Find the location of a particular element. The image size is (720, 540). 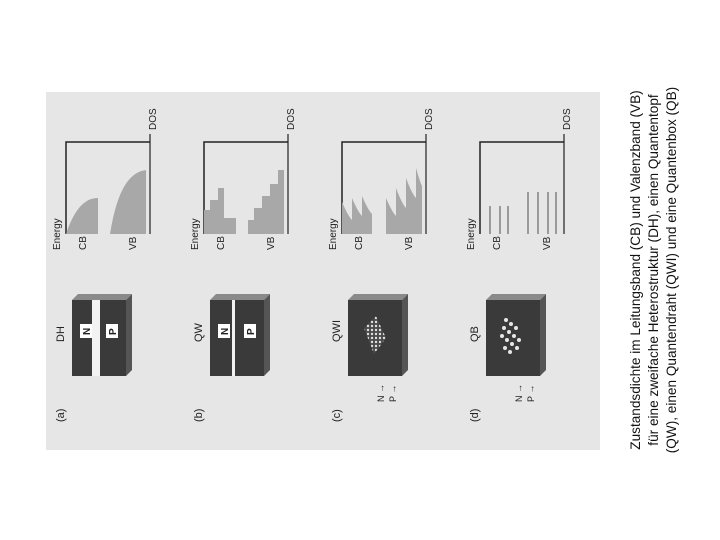

qb-dos-plot: Energy CB VB DOS is located at coordinates (519, 179).